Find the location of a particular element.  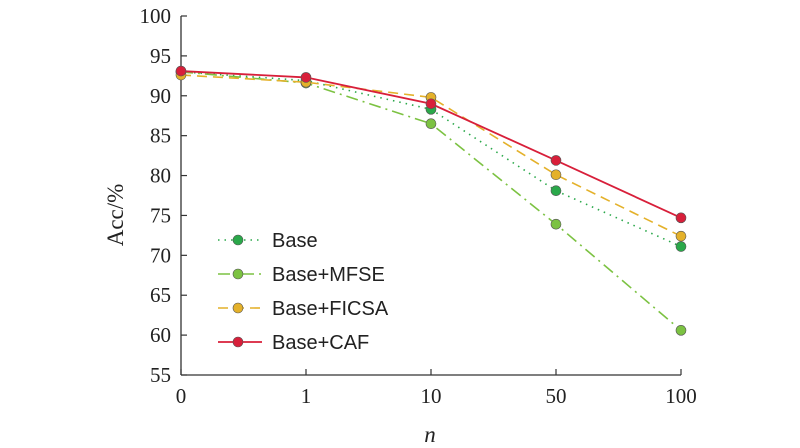

y-tick-label: 95 is located at coordinates (160, 56).